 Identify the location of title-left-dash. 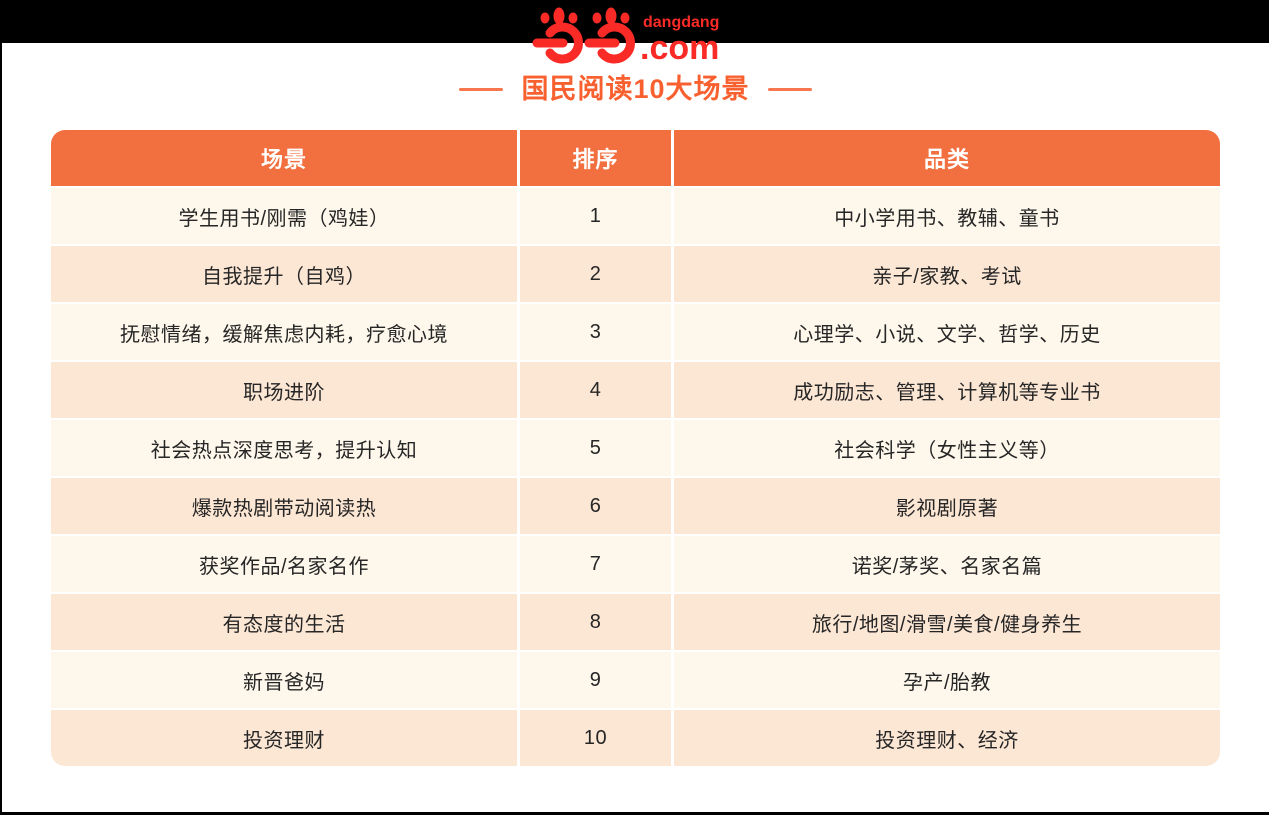
(481, 89).